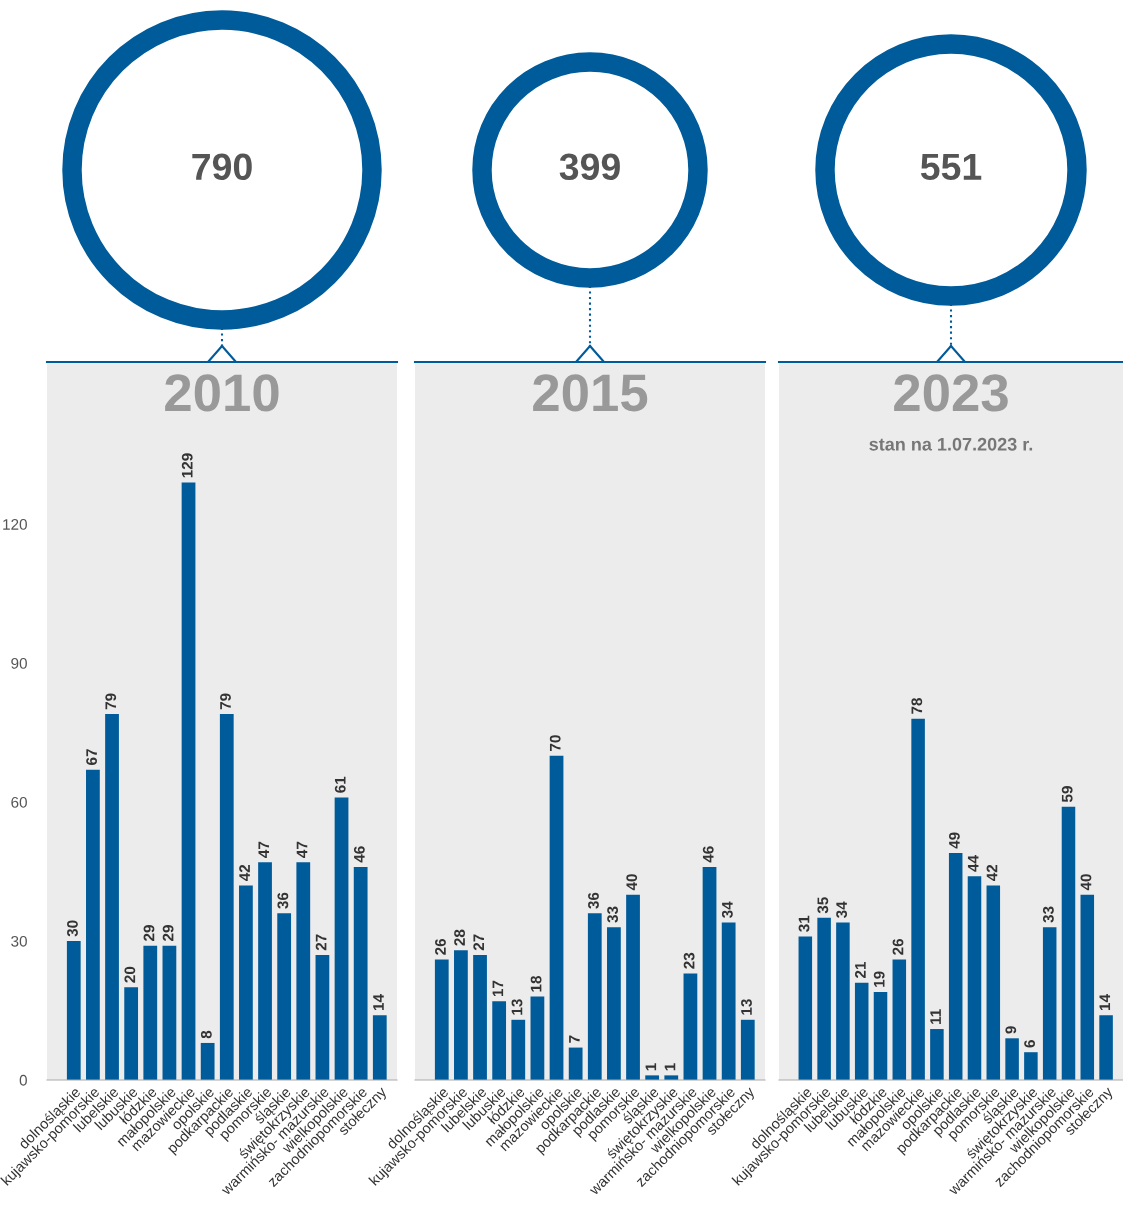 This screenshot has width=1123, height=1229. Describe the element at coordinates (689, 960) in the screenshot. I see `data-label: 23` at that location.